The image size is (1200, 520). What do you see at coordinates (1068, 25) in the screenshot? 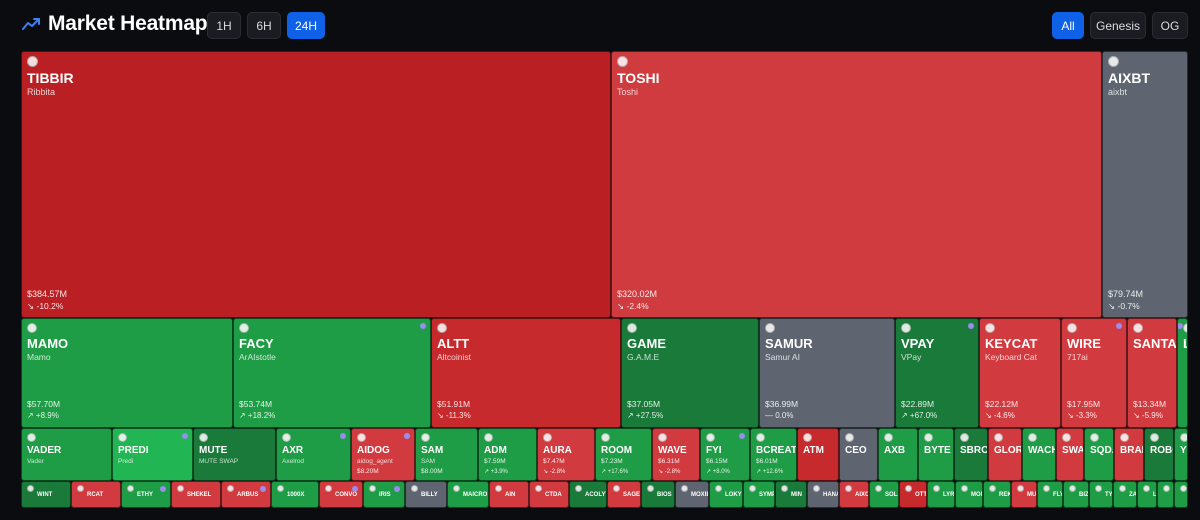
I see `filter-all: All` at bounding box center [1068, 25].